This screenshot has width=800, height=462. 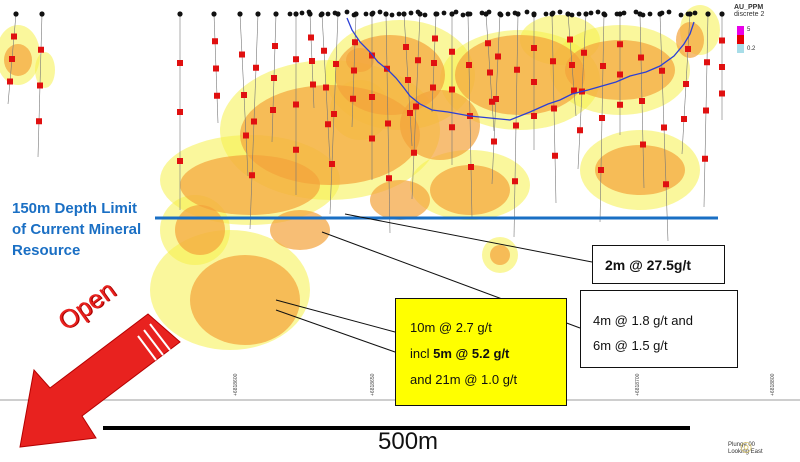 What do you see at coordinates (46, 250) in the screenshot?
I see `depth-limit-line3: Resource` at bounding box center [46, 250].